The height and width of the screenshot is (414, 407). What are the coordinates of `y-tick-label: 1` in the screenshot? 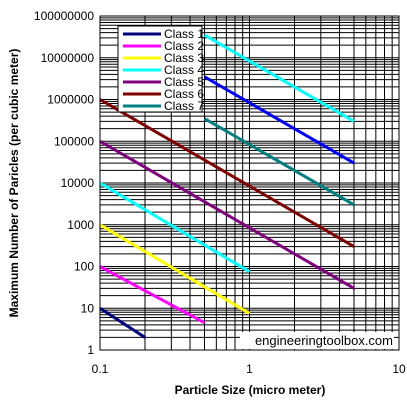 It's located at (90, 350).